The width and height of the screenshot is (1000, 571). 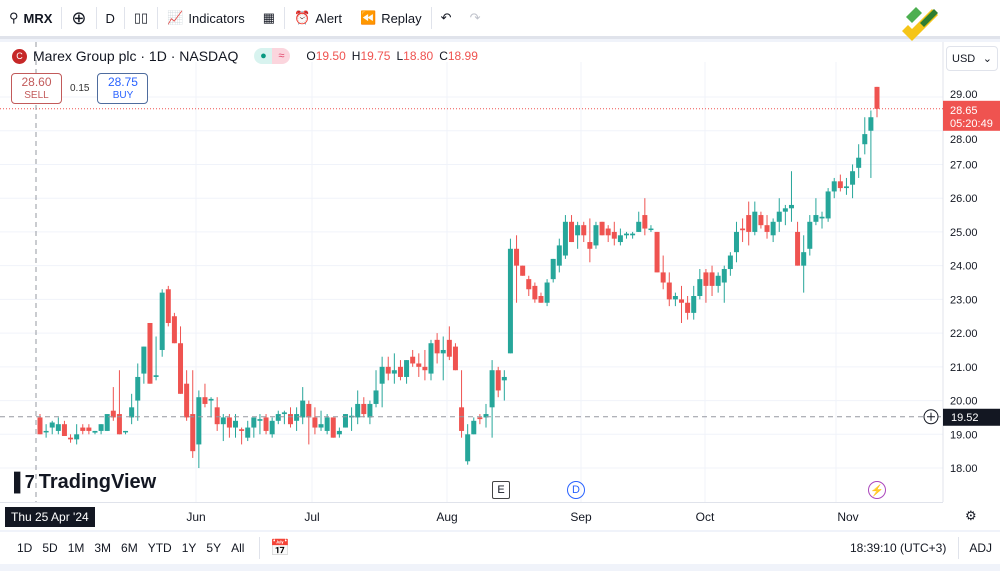 What do you see at coordinates (285, 18) in the screenshot?
I see `divider` at bounding box center [285, 18].